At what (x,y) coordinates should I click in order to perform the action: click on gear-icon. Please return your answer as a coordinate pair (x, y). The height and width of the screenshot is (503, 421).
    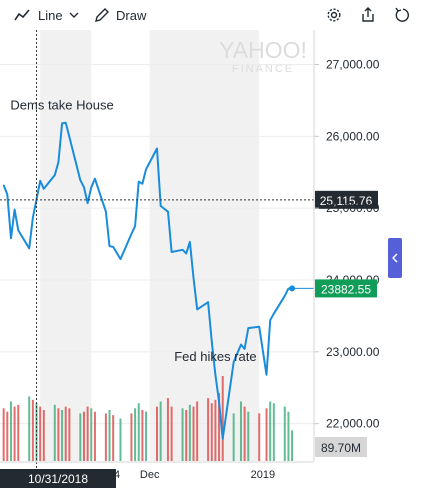
    Looking at the image, I should click on (334, 15).